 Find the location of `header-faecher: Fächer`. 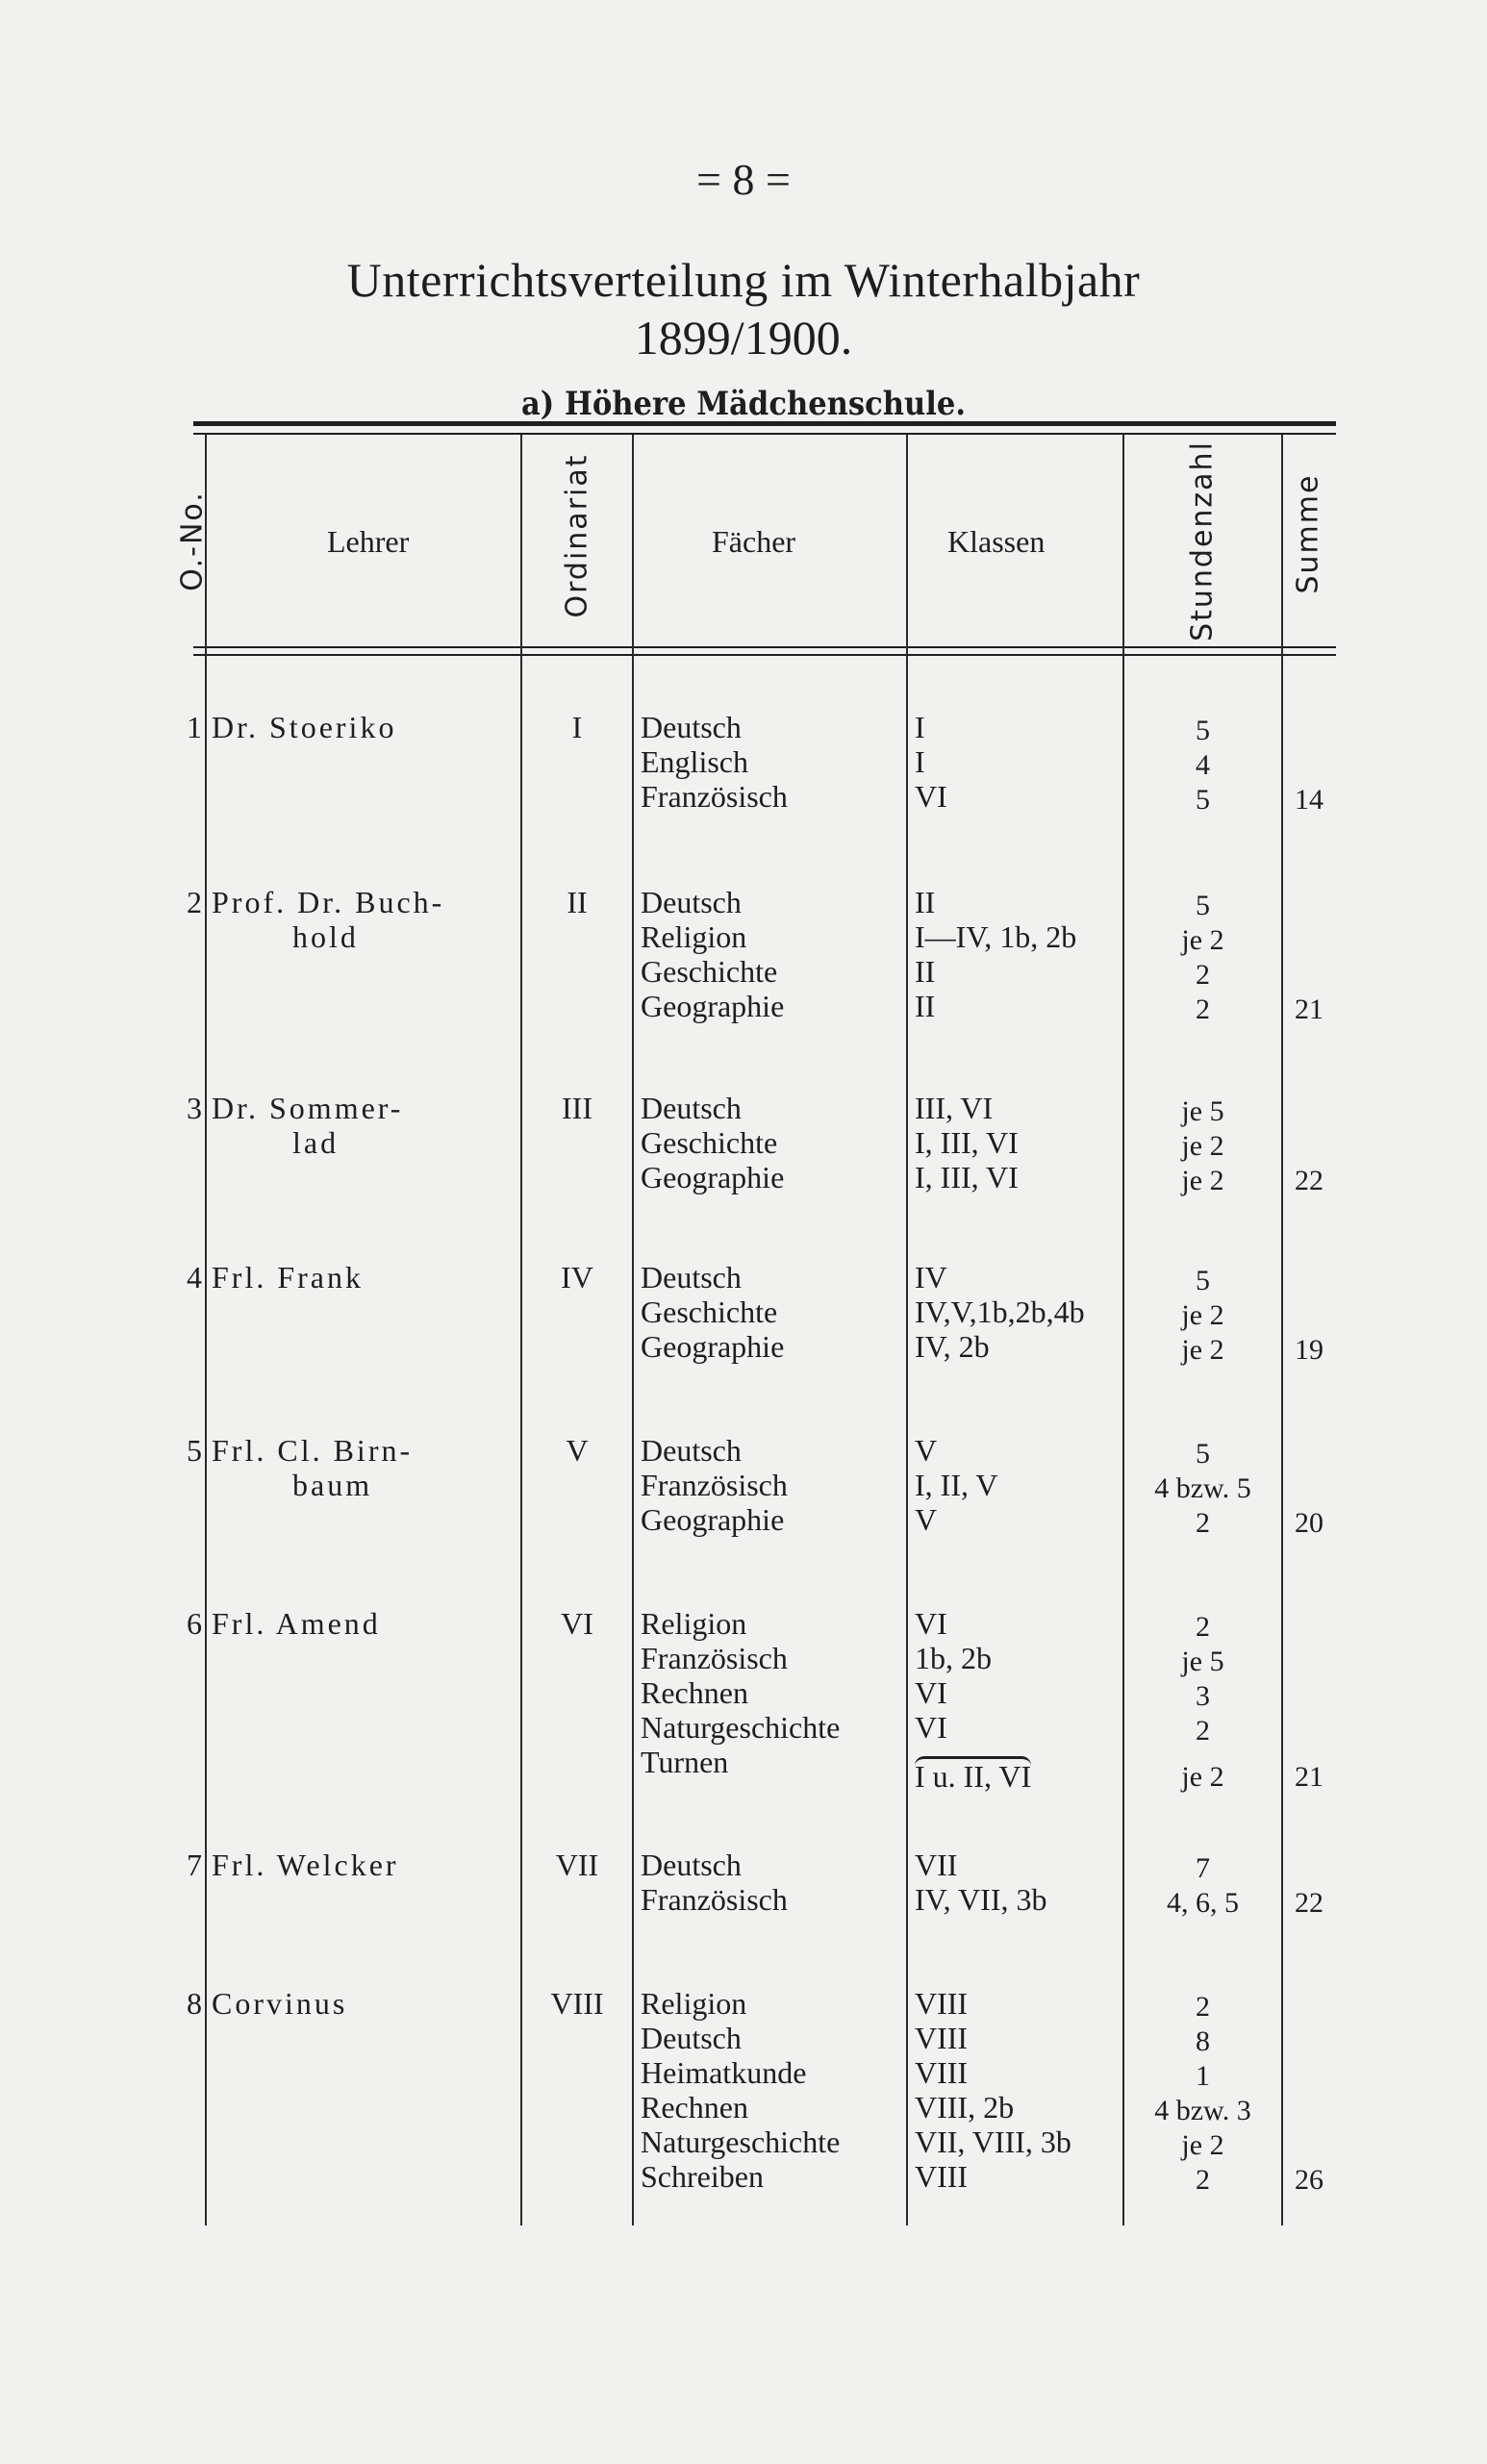

header-faecher: Fächer is located at coordinates (754, 541).